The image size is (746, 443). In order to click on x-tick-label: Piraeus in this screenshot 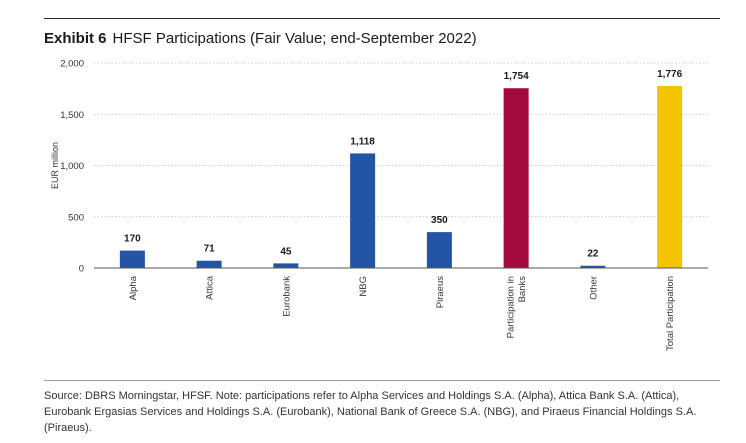, I will do `click(440, 292)`.